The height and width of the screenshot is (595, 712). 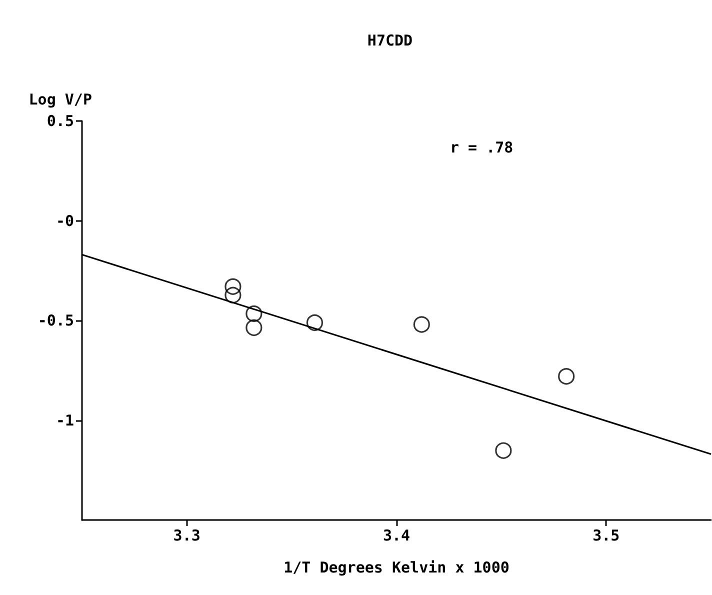 What do you see at coordinates (65, 221) in the screenshot?
I see `y-tick-label: -0` at bounding box center [65, 221].